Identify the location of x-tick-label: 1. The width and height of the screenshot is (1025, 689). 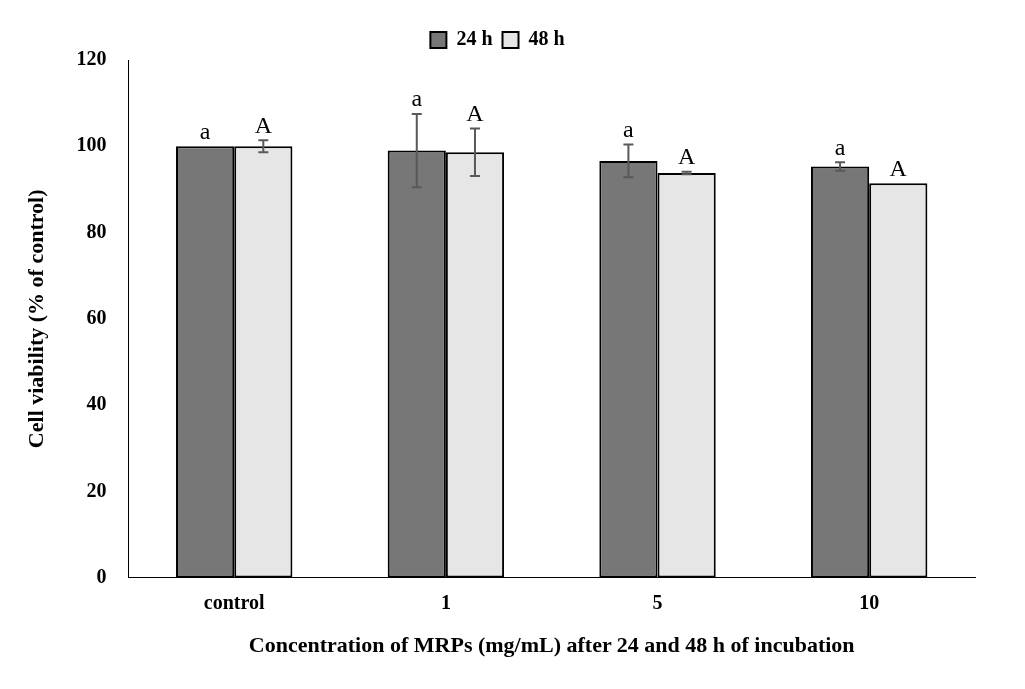
(445, 601).